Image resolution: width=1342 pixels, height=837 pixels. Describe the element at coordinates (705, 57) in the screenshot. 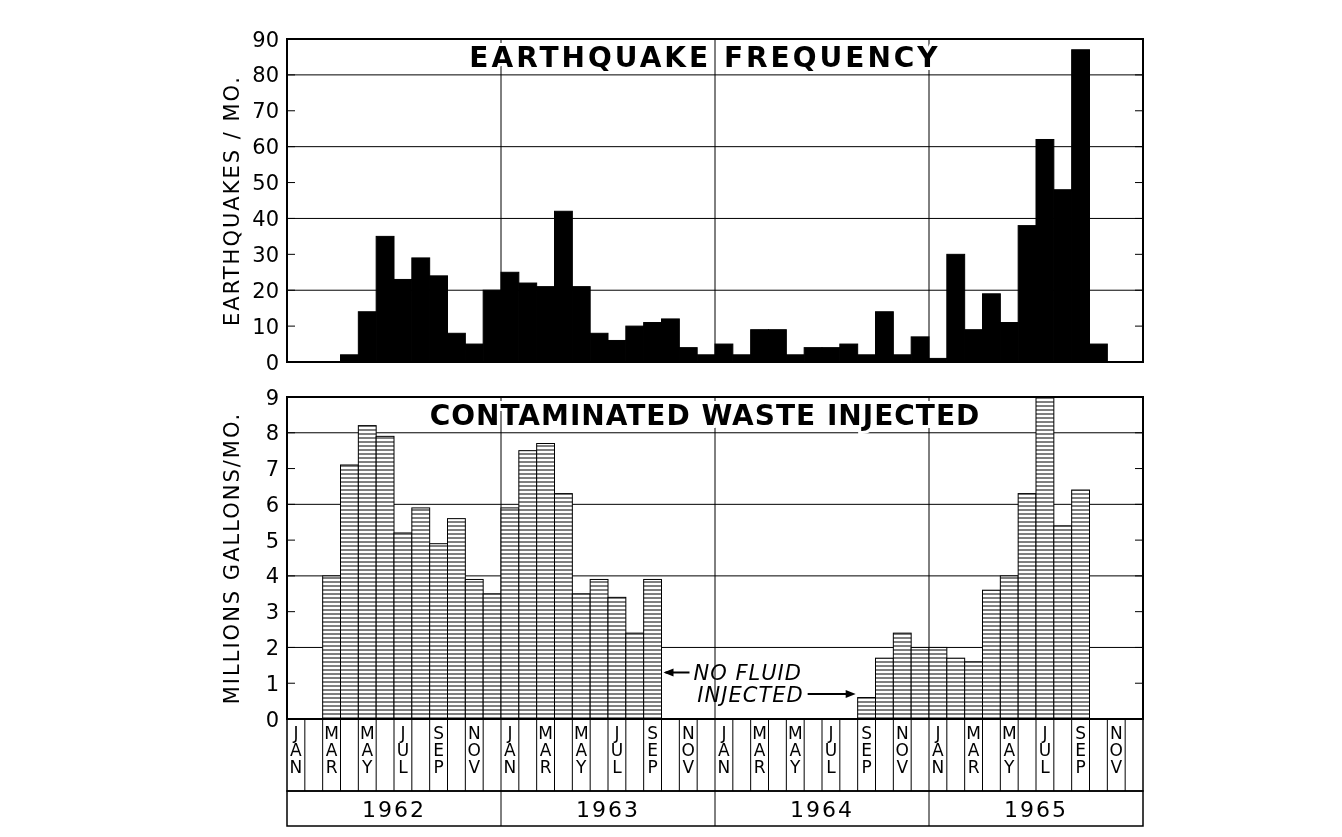

I see `chart-title: EARTHQUAKE FREQUENCY` at that location.